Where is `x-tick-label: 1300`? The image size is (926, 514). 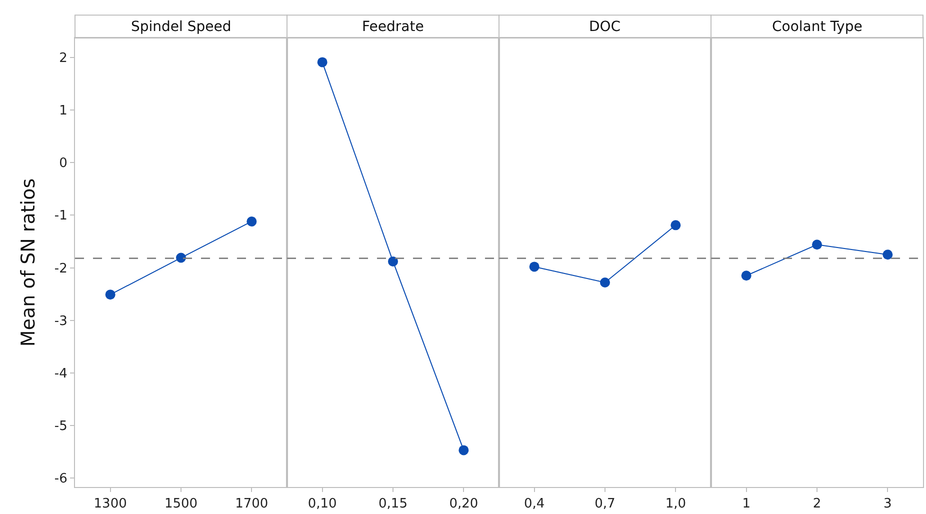
x-tick-label: 1300 is located at coordinates (110, 504).